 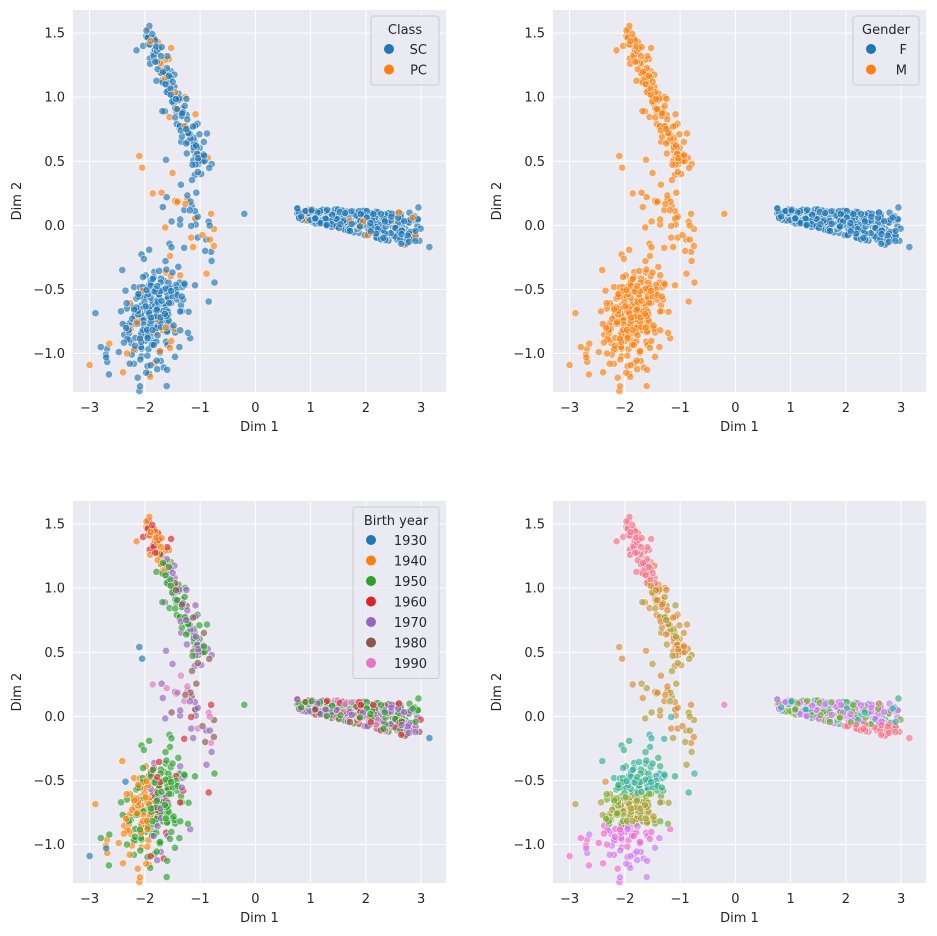 I want to click on x-tick-label: −3, so click(x=89, y=899).